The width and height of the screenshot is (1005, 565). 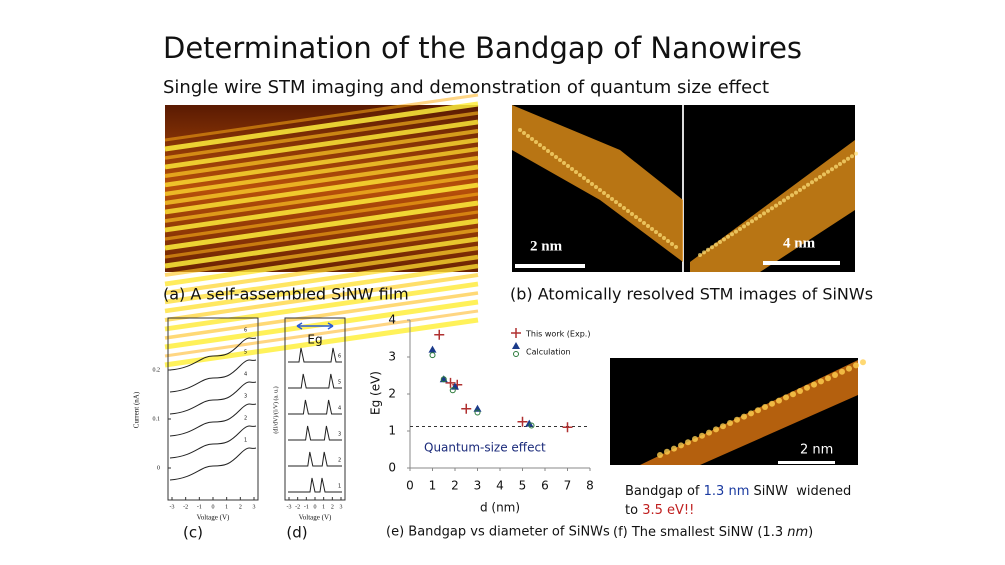 What do you see at coordinates (797, 532) in the screenshot?
I see `caption-part: nm` at bounding box center [797, 532].